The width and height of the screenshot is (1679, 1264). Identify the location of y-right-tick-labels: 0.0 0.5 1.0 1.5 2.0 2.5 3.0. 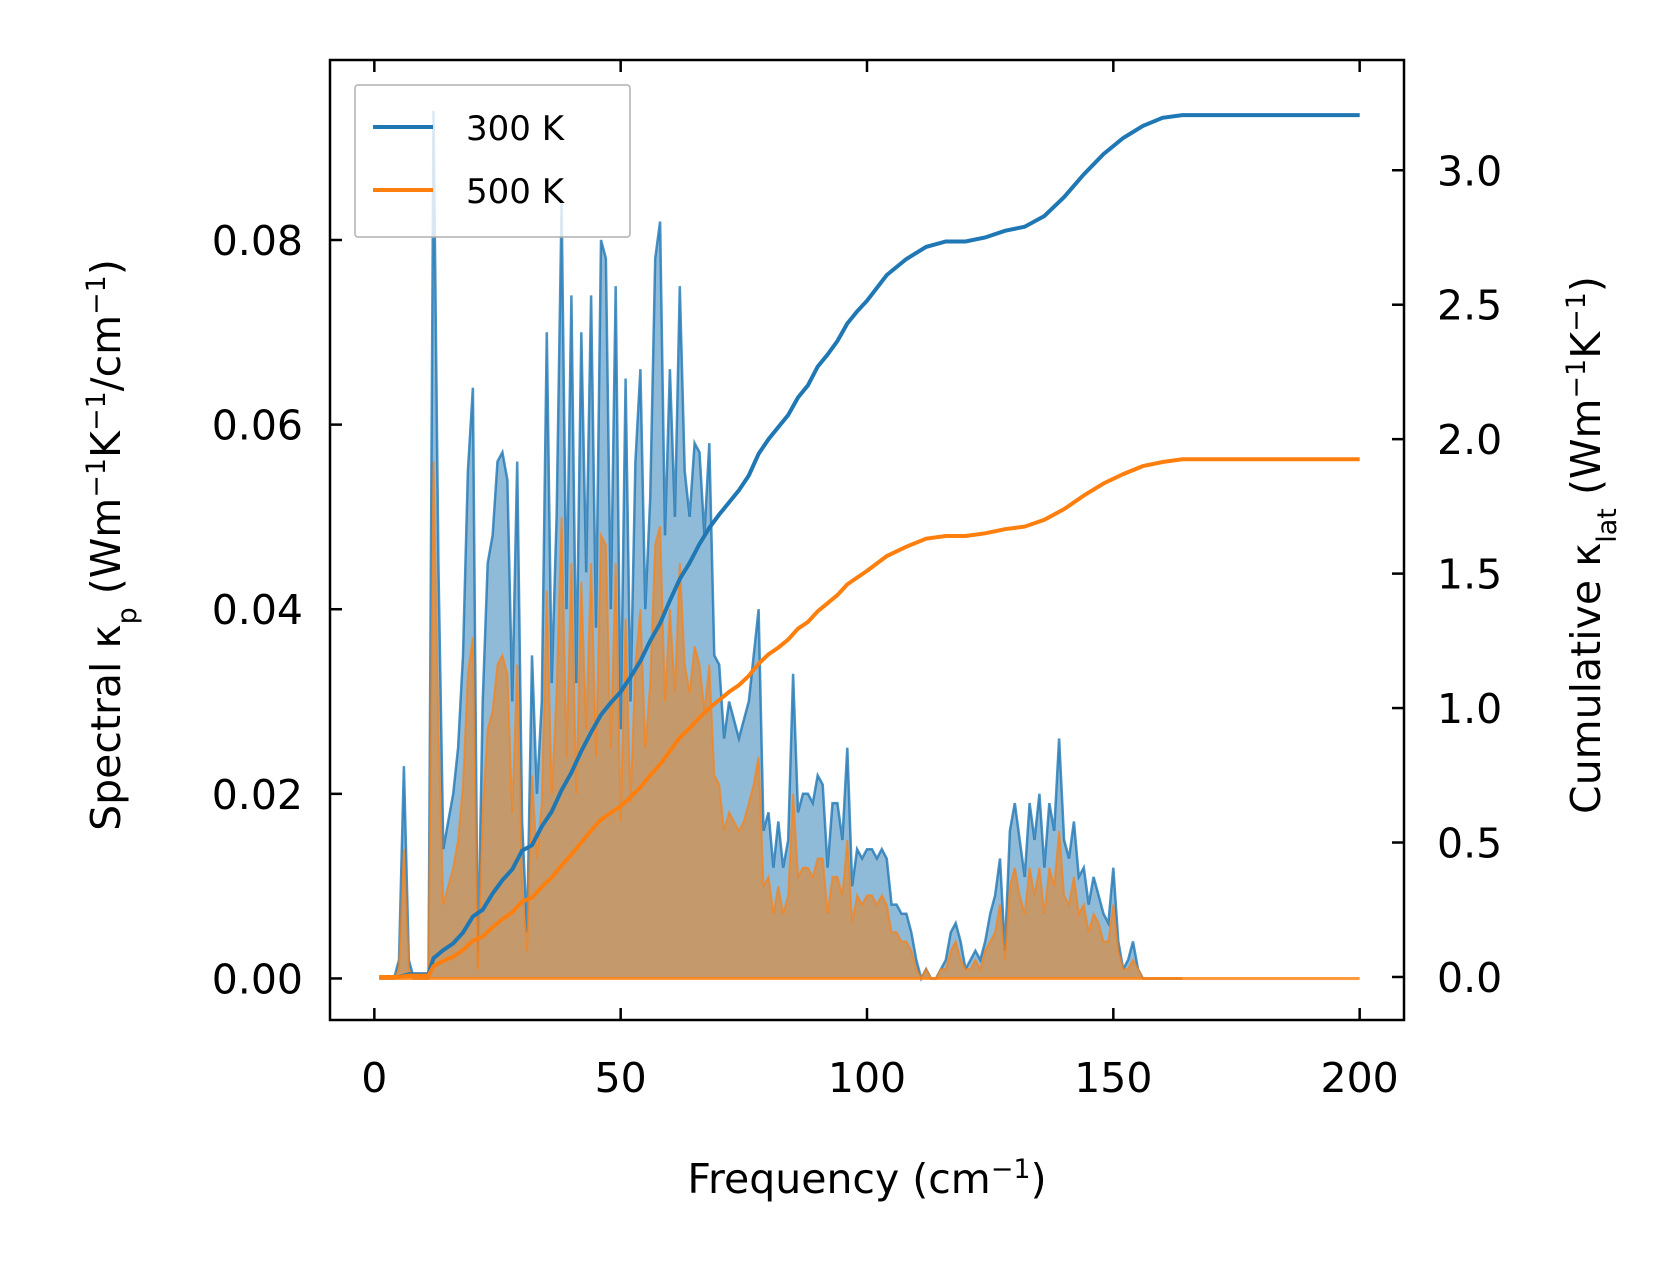
(1469, 574).